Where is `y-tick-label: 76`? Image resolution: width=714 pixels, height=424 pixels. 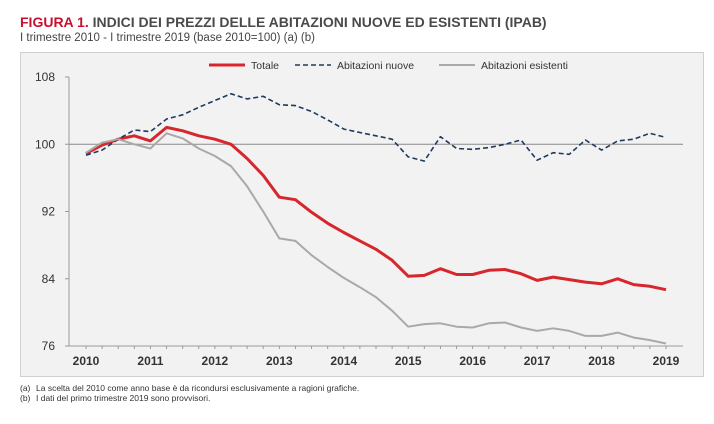 y-tick-label: 76 is located at coordinates (49, 346).